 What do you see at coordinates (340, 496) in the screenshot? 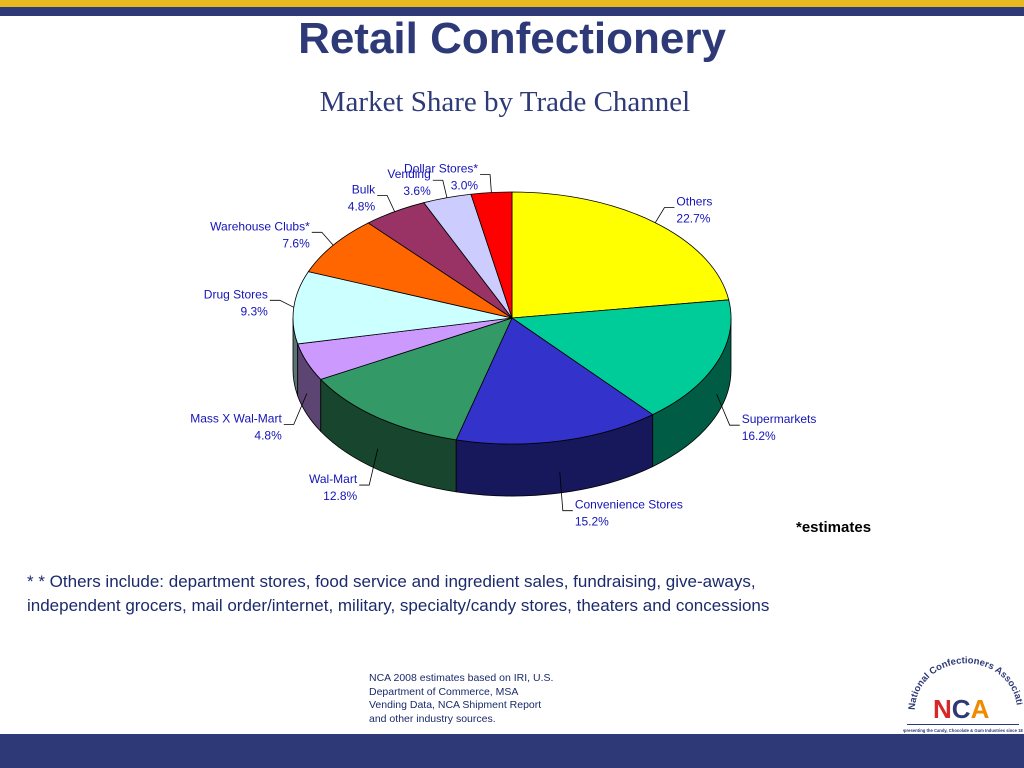
I see `slice-value-wal-mart: 12.8%` at bounding box center [340, 496].